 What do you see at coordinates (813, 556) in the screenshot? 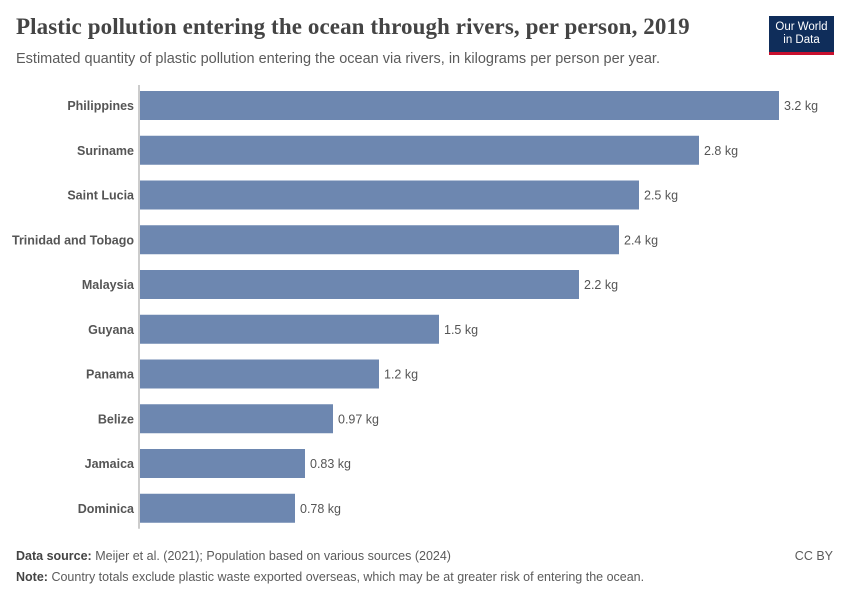
I see `license-link: CC BY` at bounding box center [813, 556].